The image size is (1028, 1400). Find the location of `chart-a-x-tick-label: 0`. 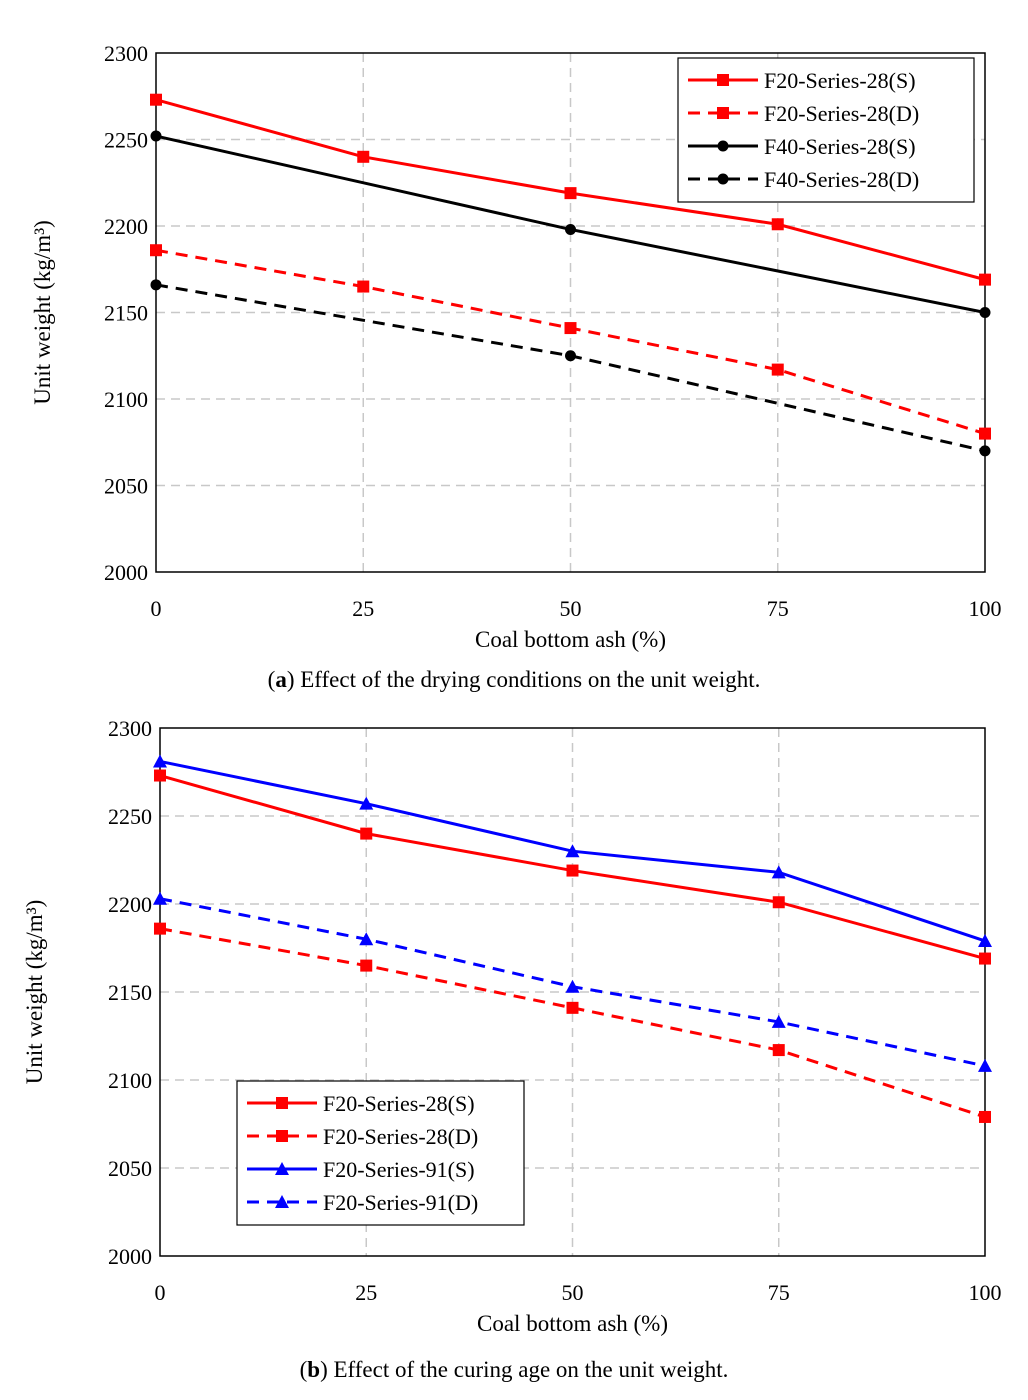

chart-a-x-tick-label: 0 is located at coordinates (156, 608).